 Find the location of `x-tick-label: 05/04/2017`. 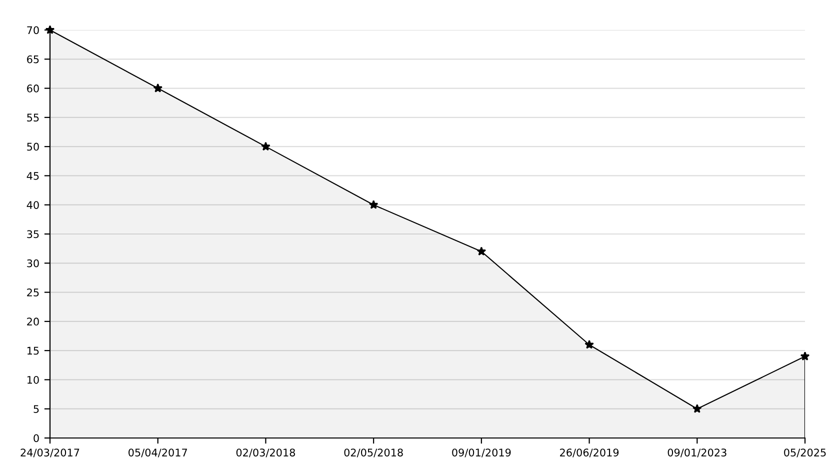

x-tick-label: 05/04/2017 is located at coordinates (157, 453).